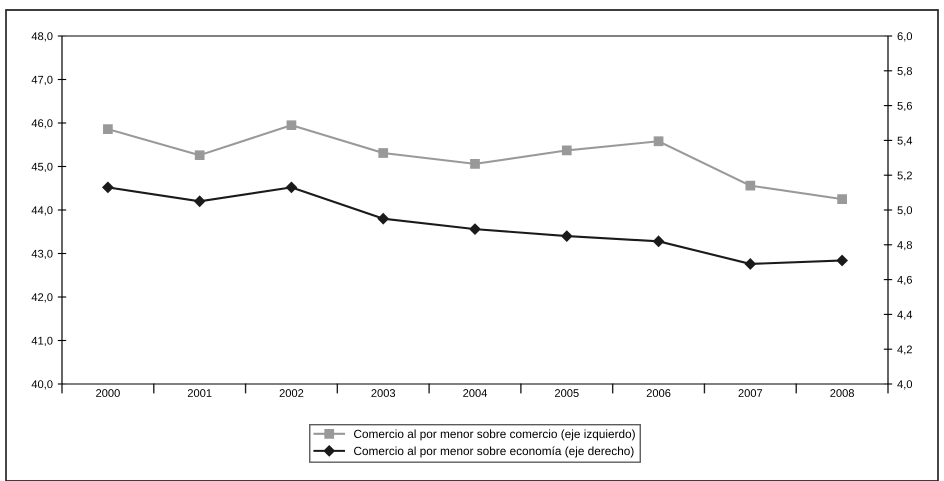  What do you see at coordinates (494, 452) in the screenshot?
I see `legend-label: Comercio al por menor sobre economía (eje derecho)` at bounding box center [494, 452].